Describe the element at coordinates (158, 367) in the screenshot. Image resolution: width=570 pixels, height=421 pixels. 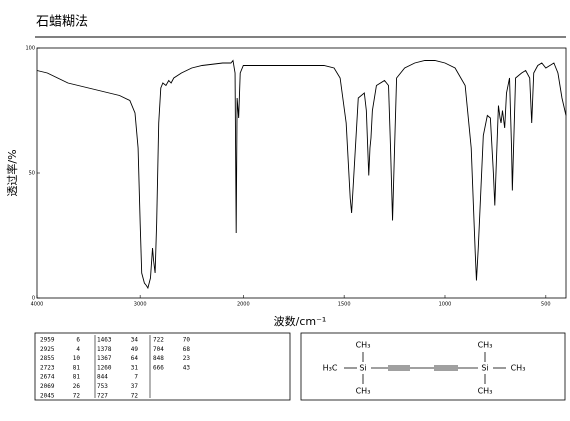
I see `peak-wavenumber: 666` at that location.